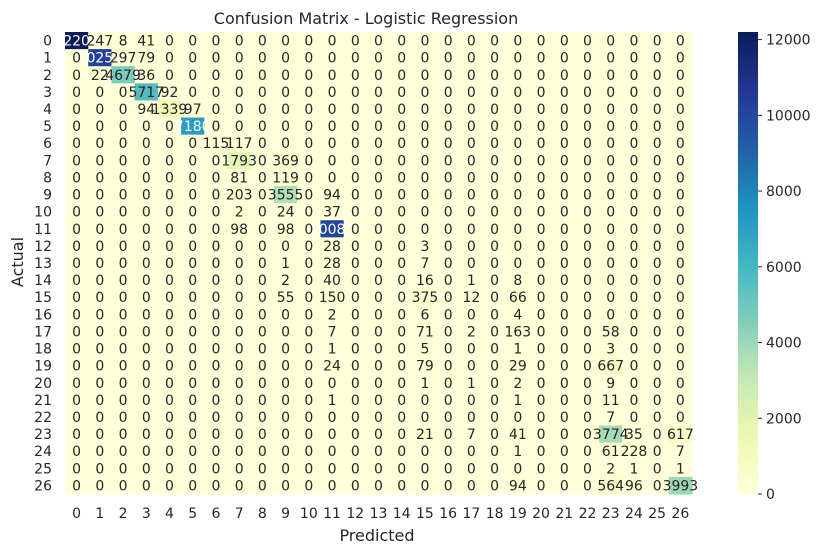 This screenshot has width=819, height=560. I want to click on cell-value-label: 92, so click(170, 93).